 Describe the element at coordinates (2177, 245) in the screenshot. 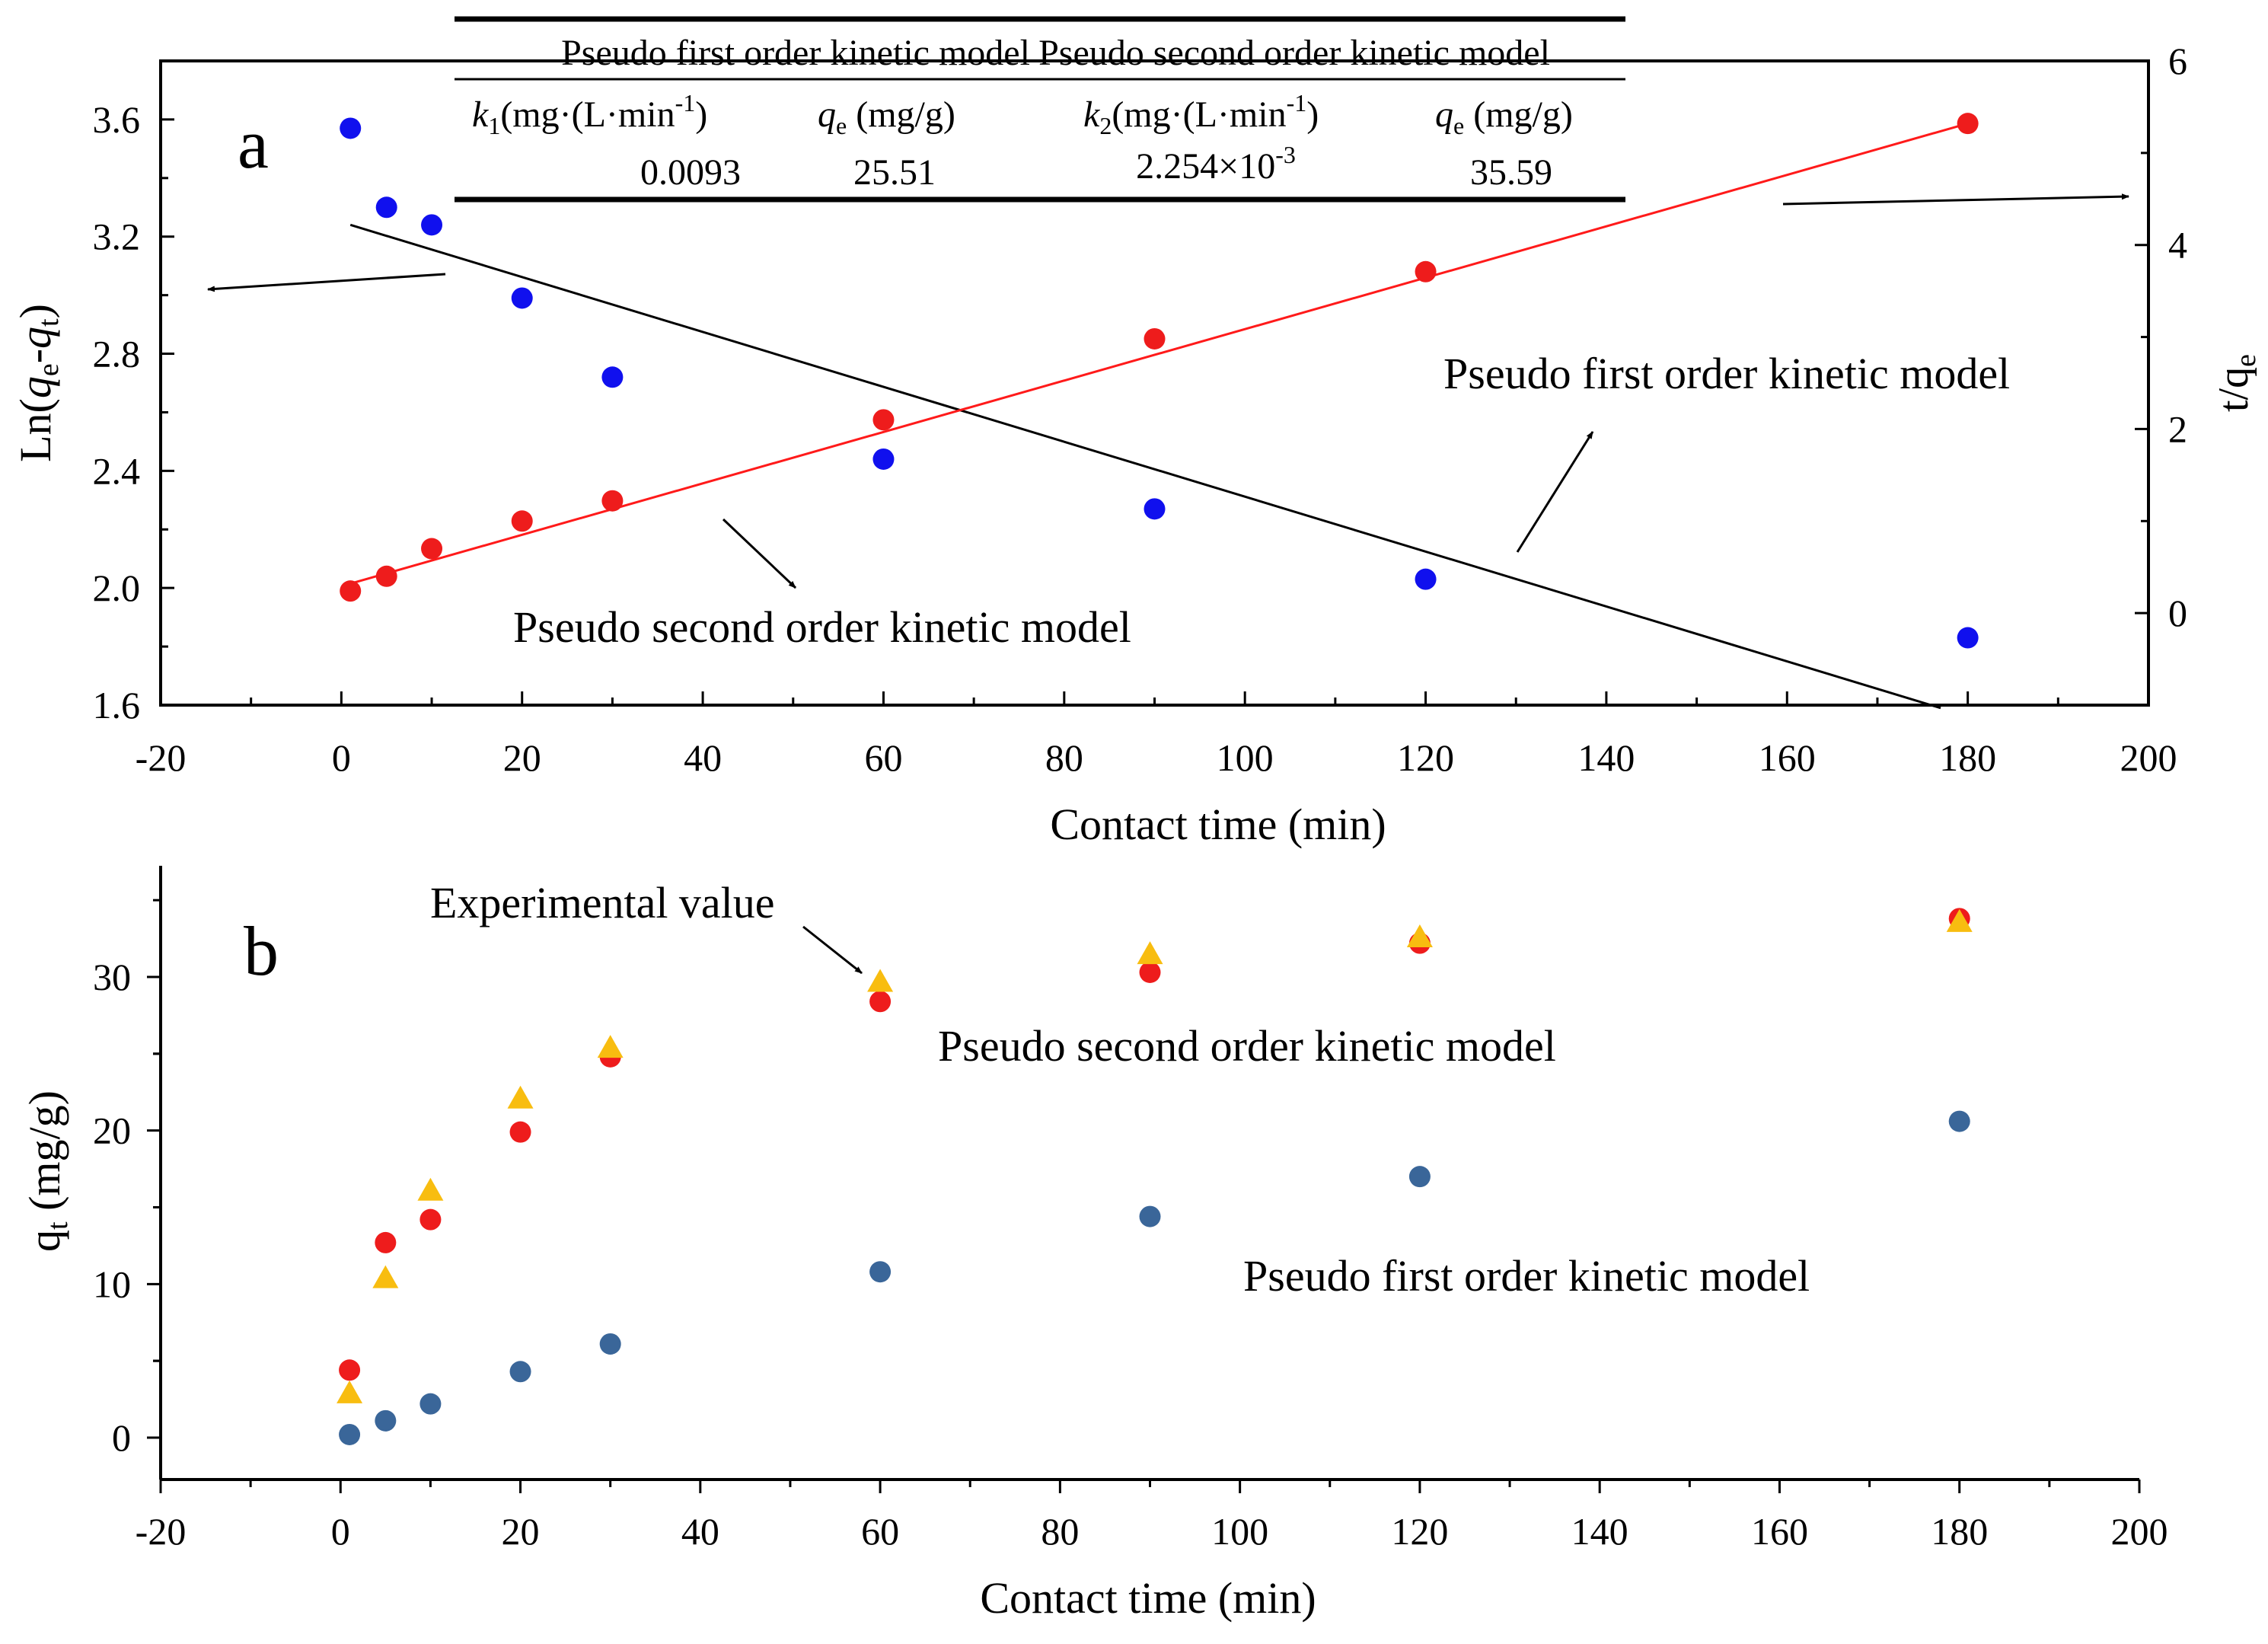

I see `y-right-tick-label: 4` at that location.